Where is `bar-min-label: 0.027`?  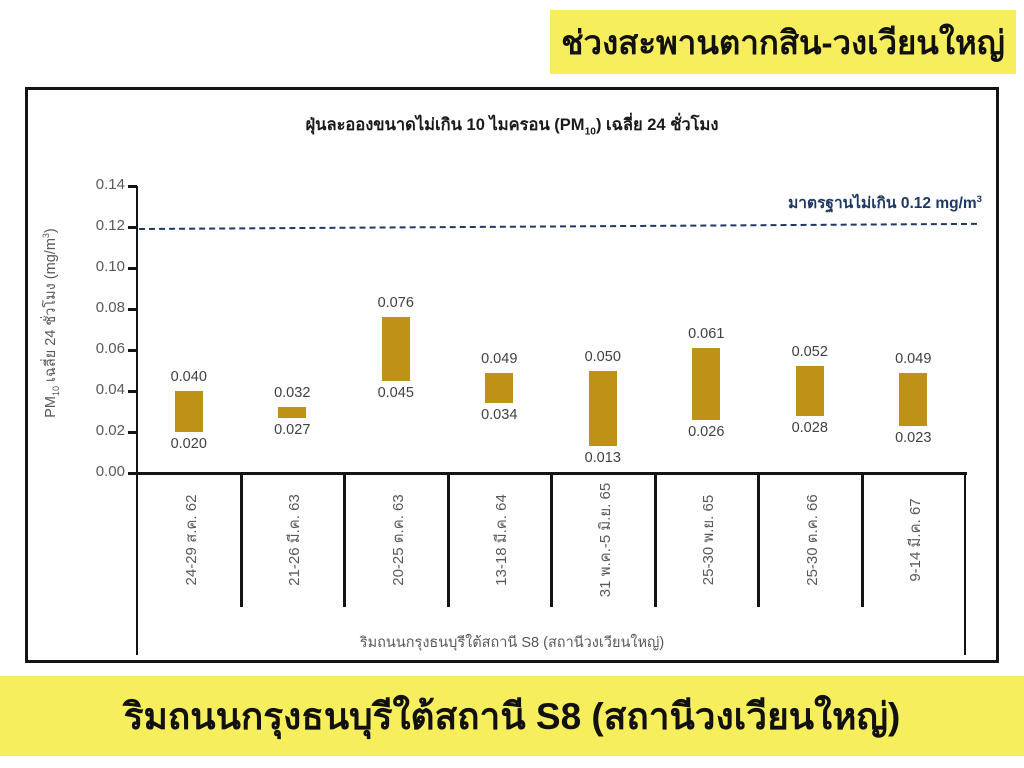 bar-min-label: 0.027 is located at coordinates (292, 429).